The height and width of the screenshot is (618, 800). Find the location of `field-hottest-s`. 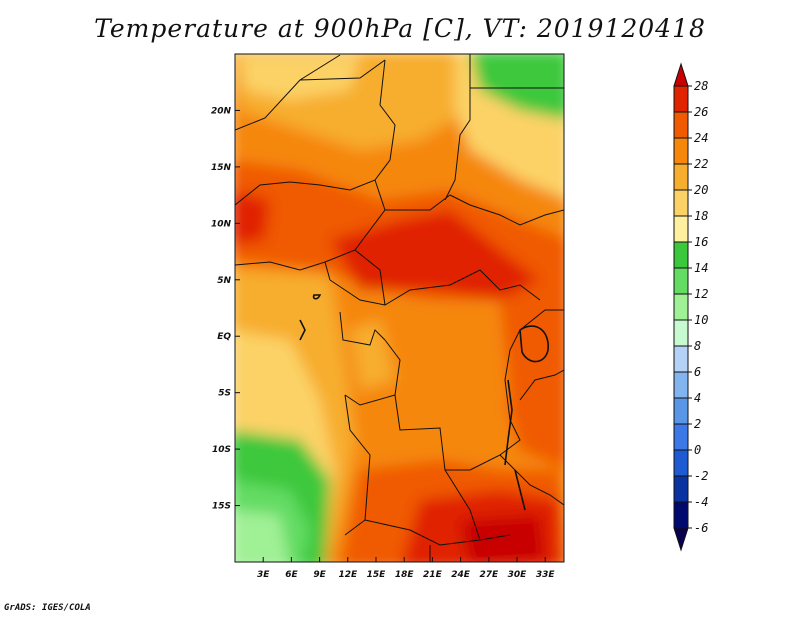

field-hottest-s is located at coordinates (502, 538).